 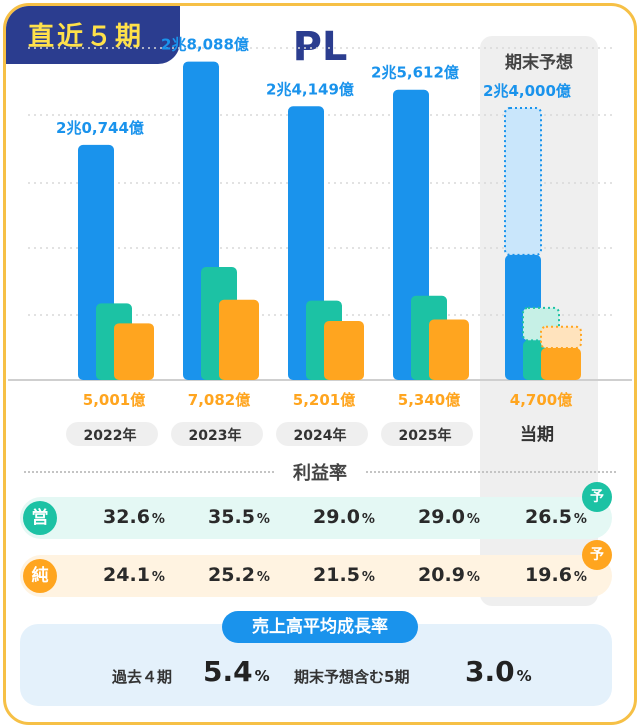 I want to click on growth-past-value: 5.4%, so click(x=236, y=671).